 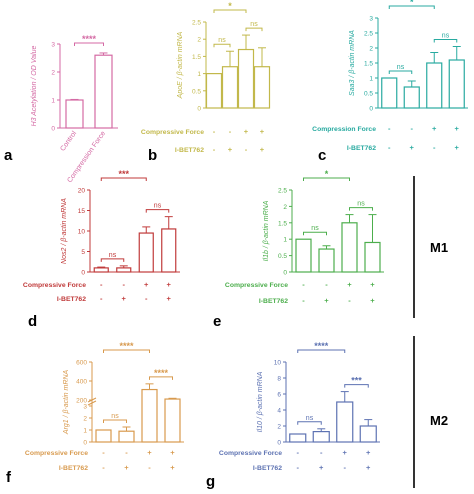 What do you see at coordinates (82, 191) in the screenshot?
I see `y-tick-label: 20` at bounding box center [82, 191].